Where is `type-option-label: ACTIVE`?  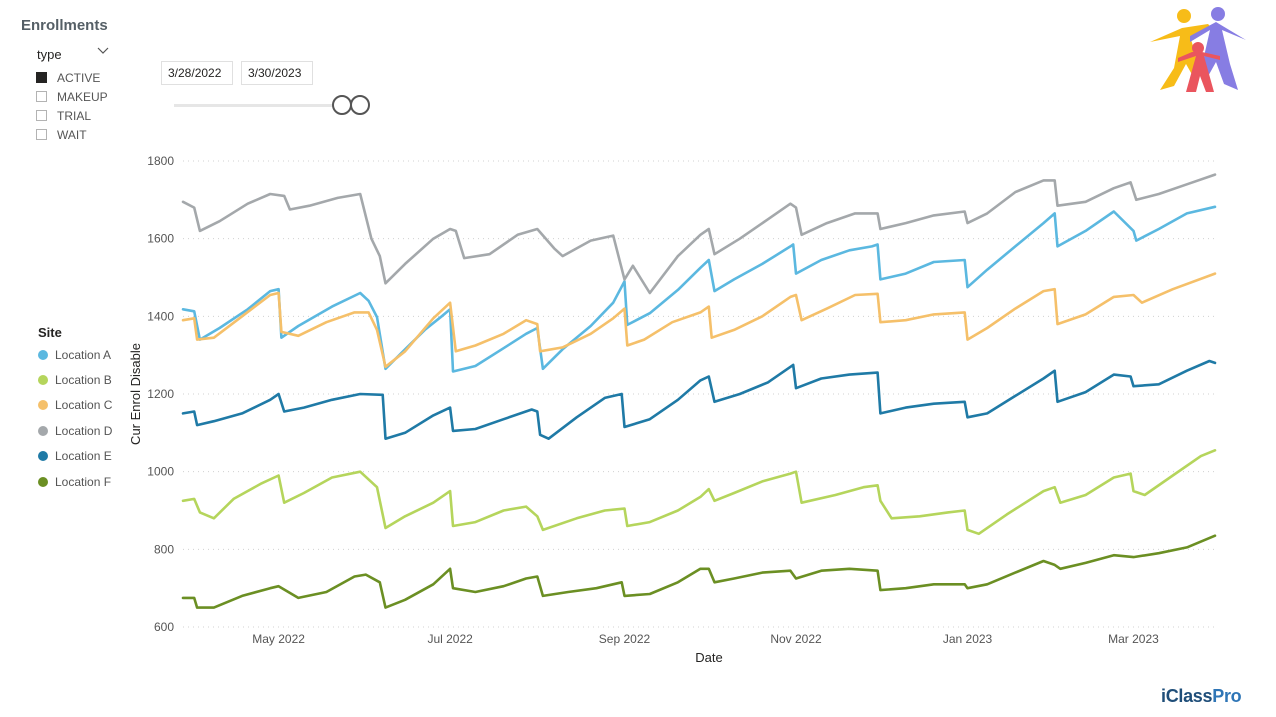 type-option-label: ACTIVE is located at coordinates (79, 77).